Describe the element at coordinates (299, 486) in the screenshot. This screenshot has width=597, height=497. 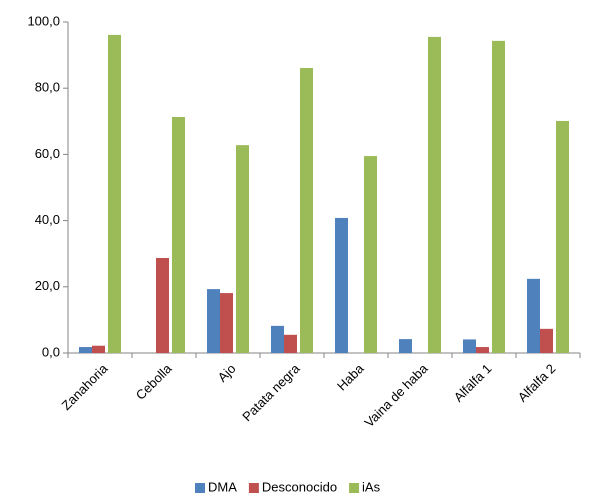
I see `legend-label: Desconocido` at that location.